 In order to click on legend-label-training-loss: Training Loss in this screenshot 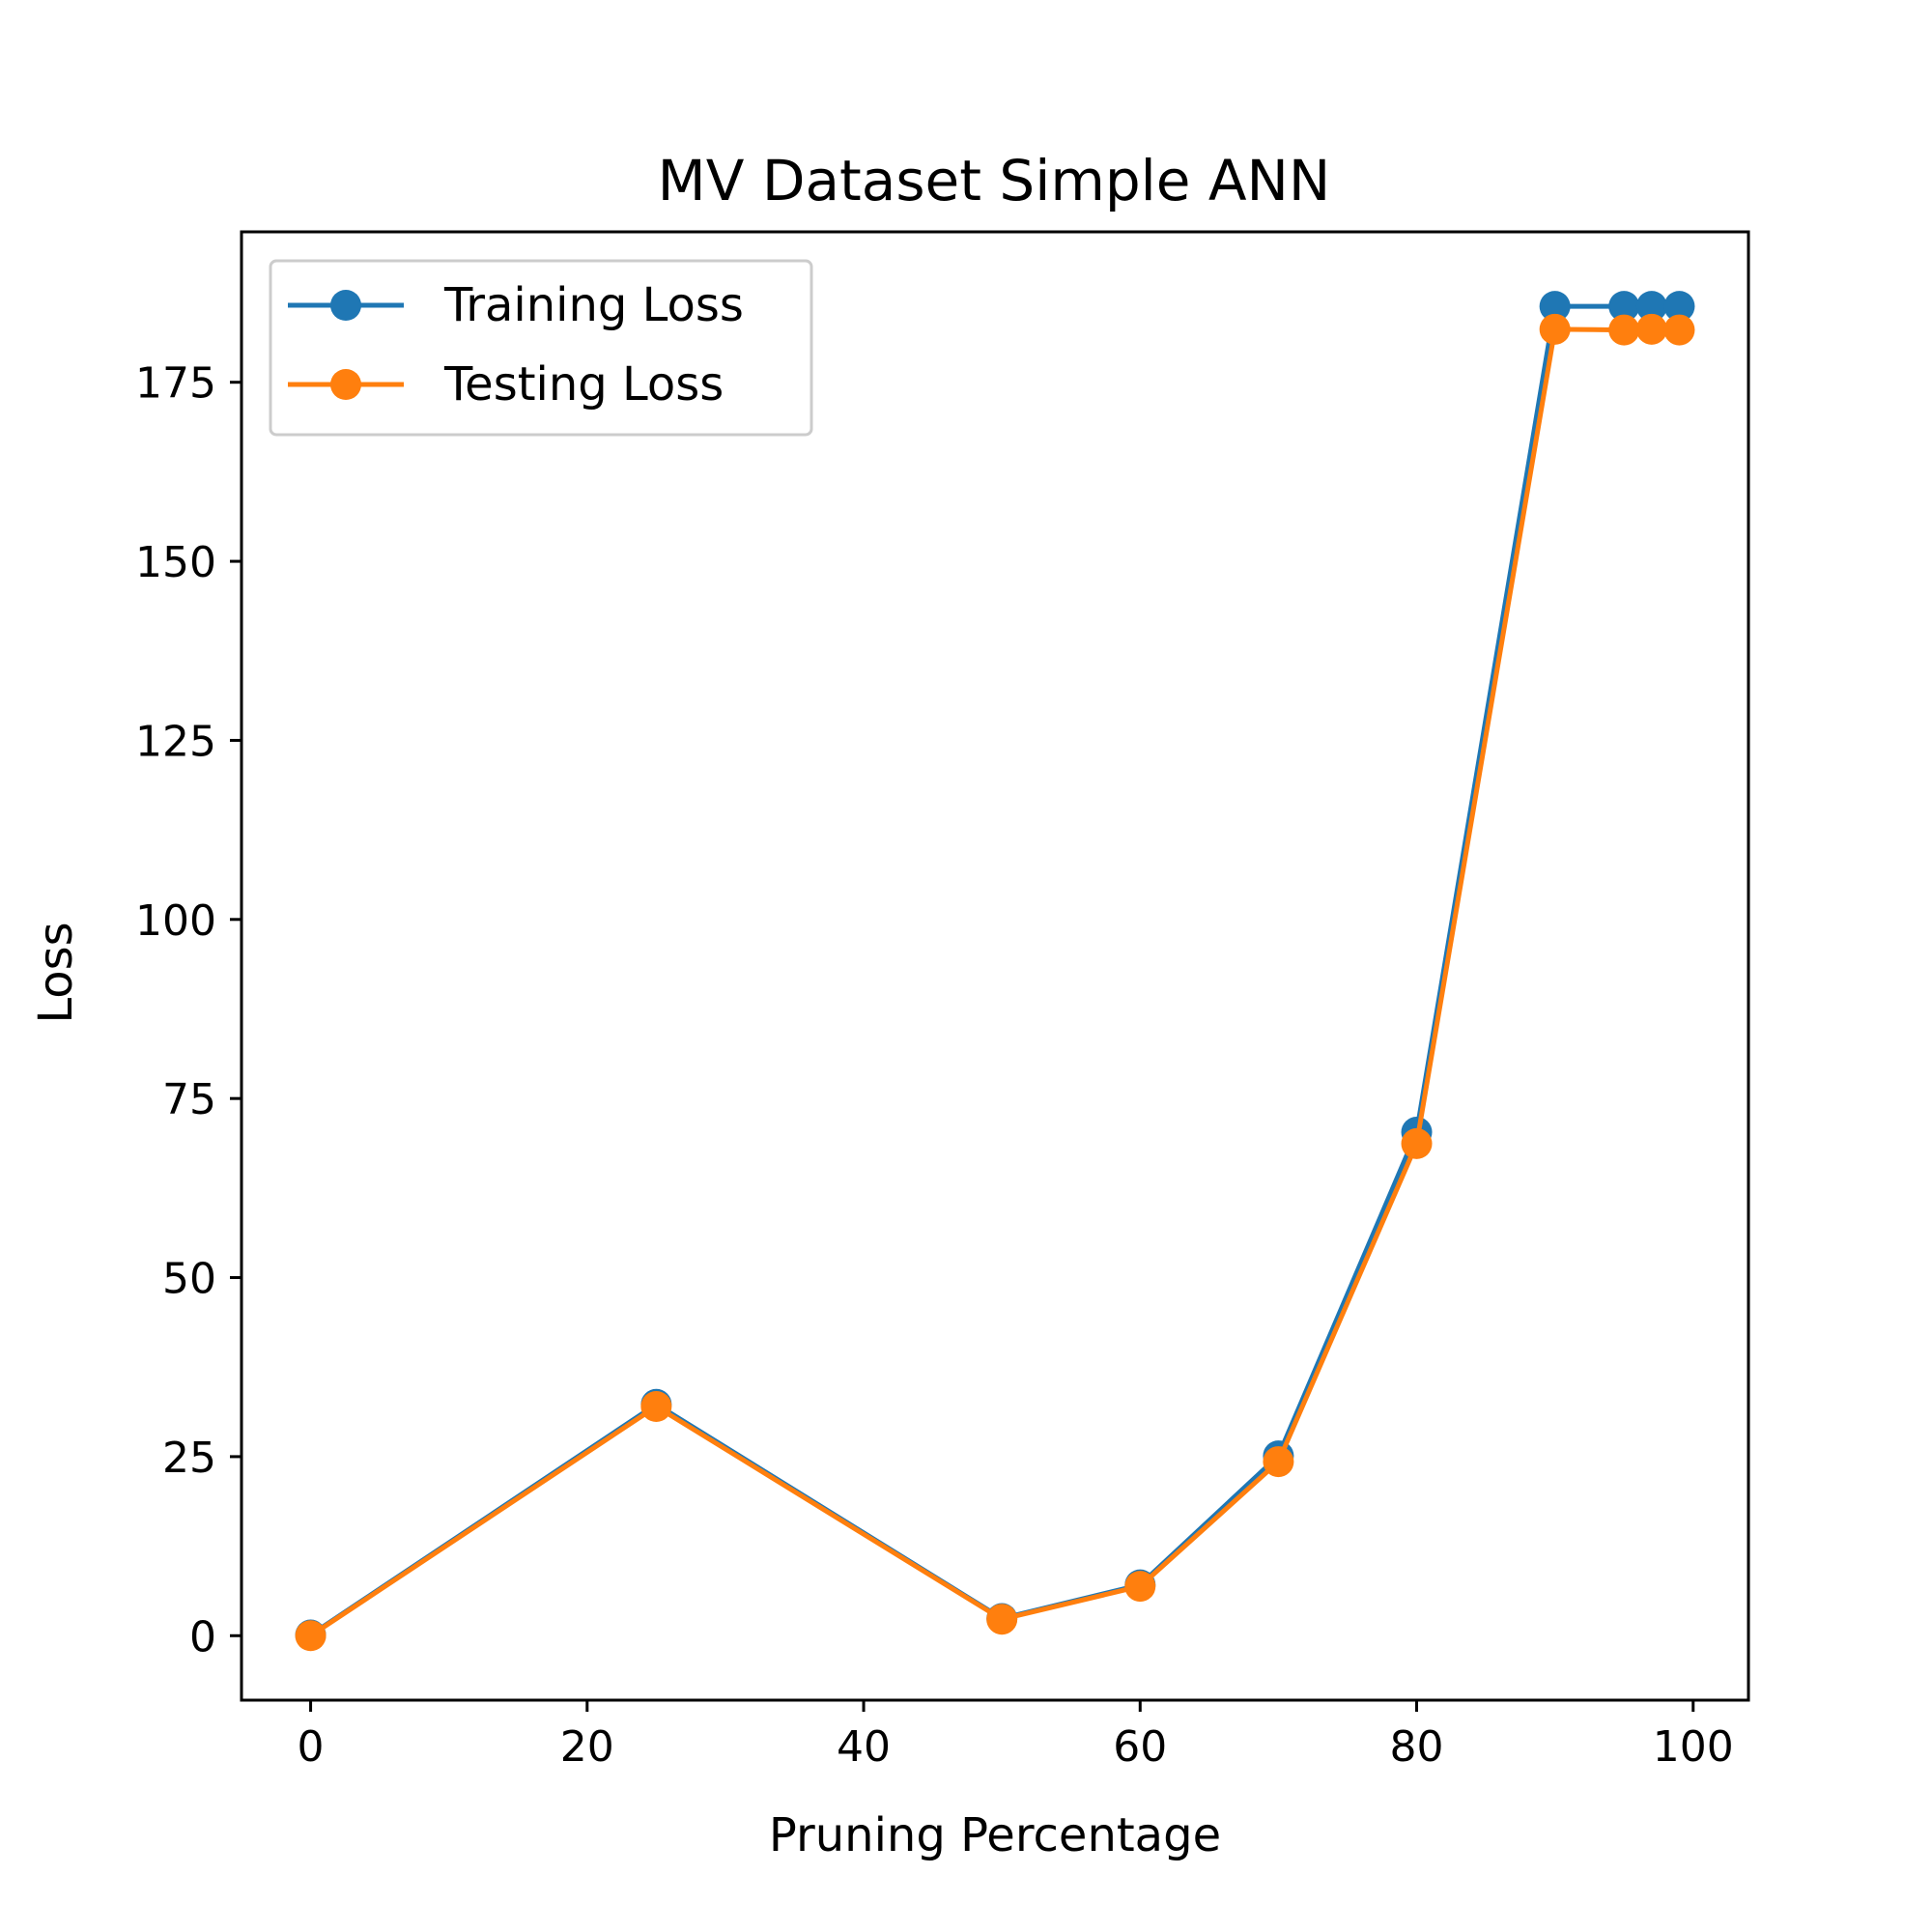, I will do `click(593, 305)`.